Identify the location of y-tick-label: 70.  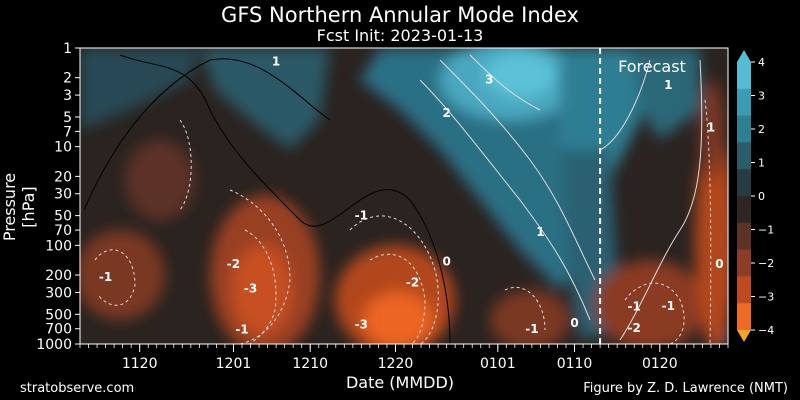
(63, 231).